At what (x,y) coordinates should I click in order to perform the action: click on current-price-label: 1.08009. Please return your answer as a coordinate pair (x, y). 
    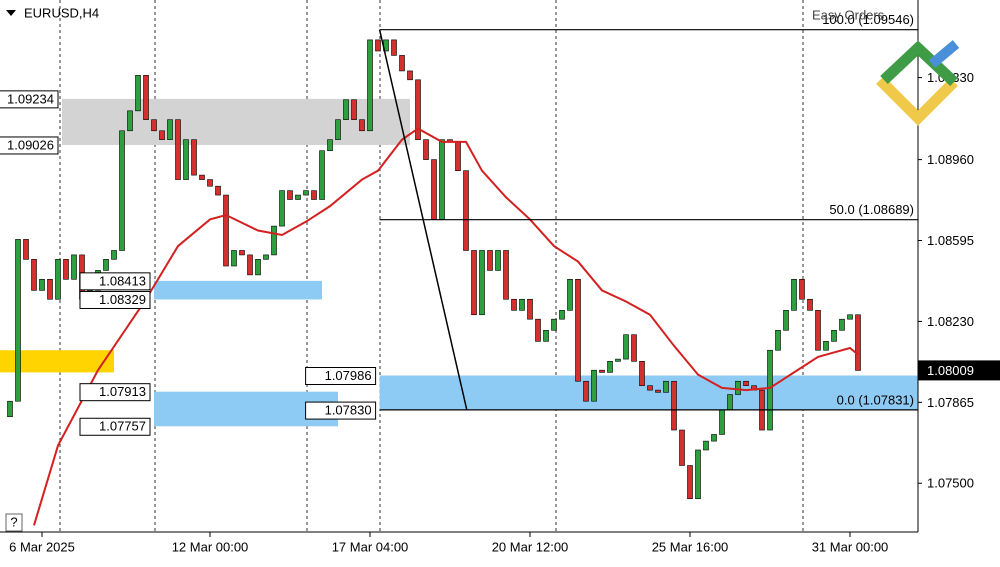
    Looking at the image, I should click on (950, 370).